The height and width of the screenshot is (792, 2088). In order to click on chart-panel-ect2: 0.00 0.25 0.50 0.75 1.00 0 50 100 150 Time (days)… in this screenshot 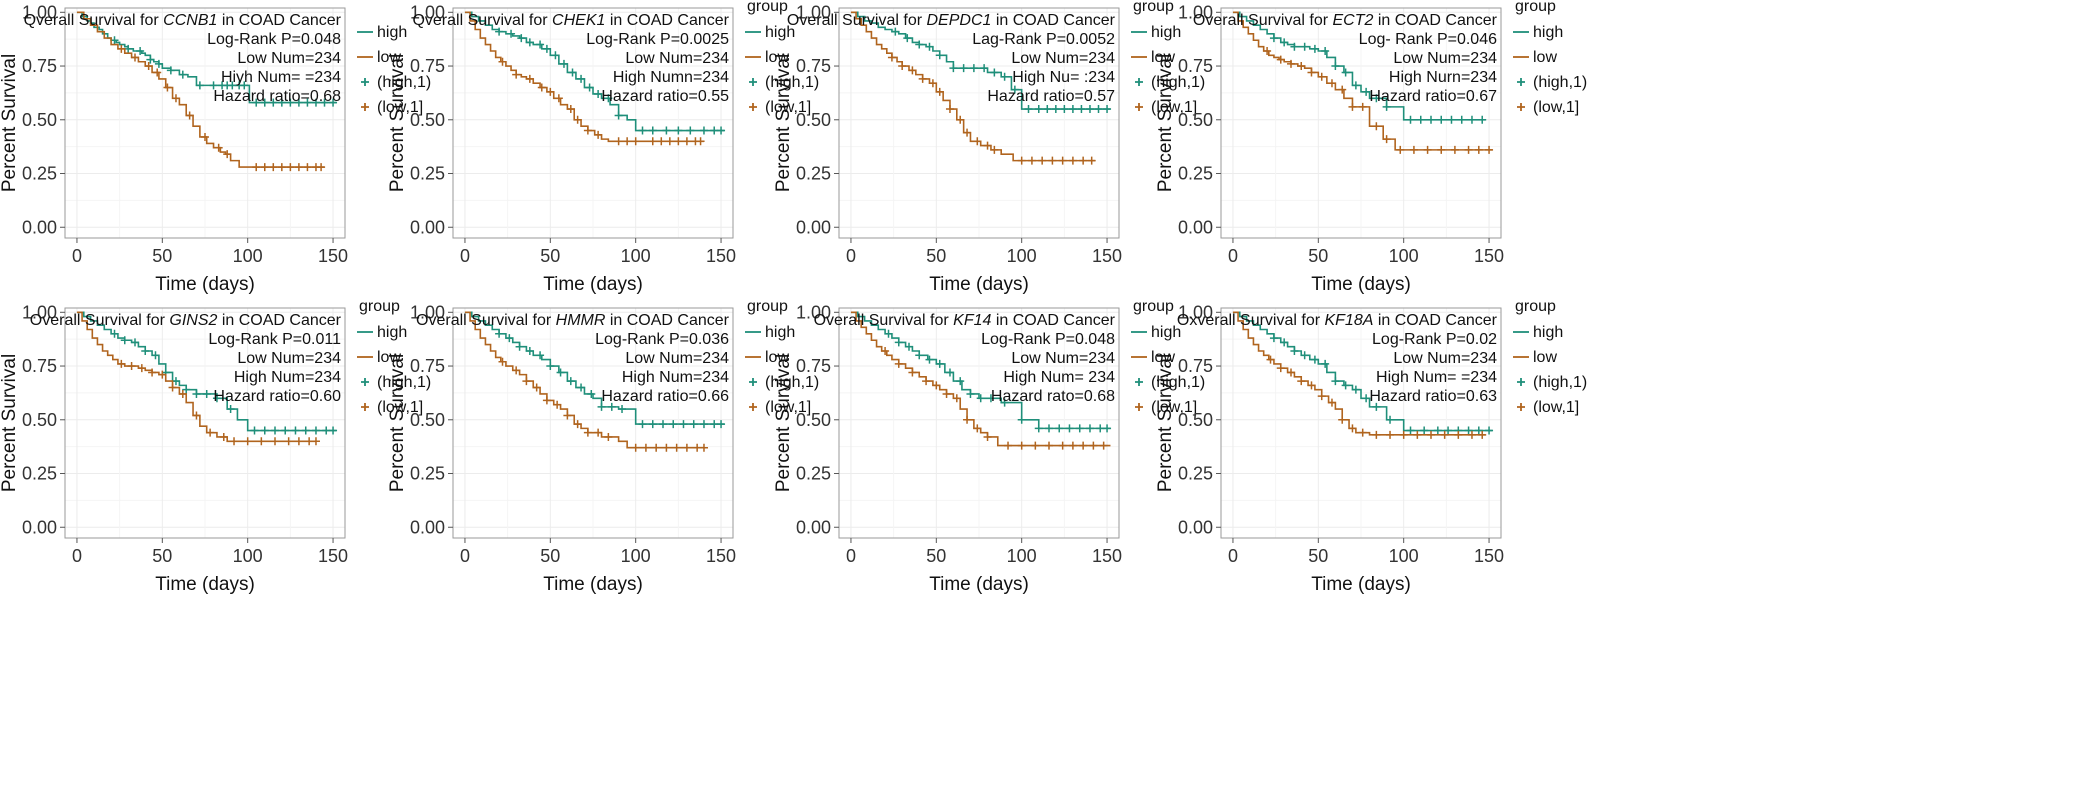, I will do `click(1371, 147)`.